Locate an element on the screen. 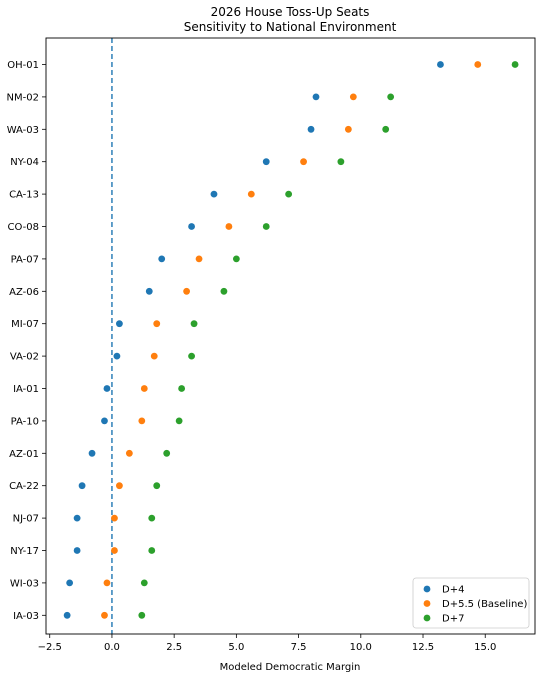 This screenshot has width=543, height=680. y-tick-label: CA-22 is located at coordinates (24, 486).